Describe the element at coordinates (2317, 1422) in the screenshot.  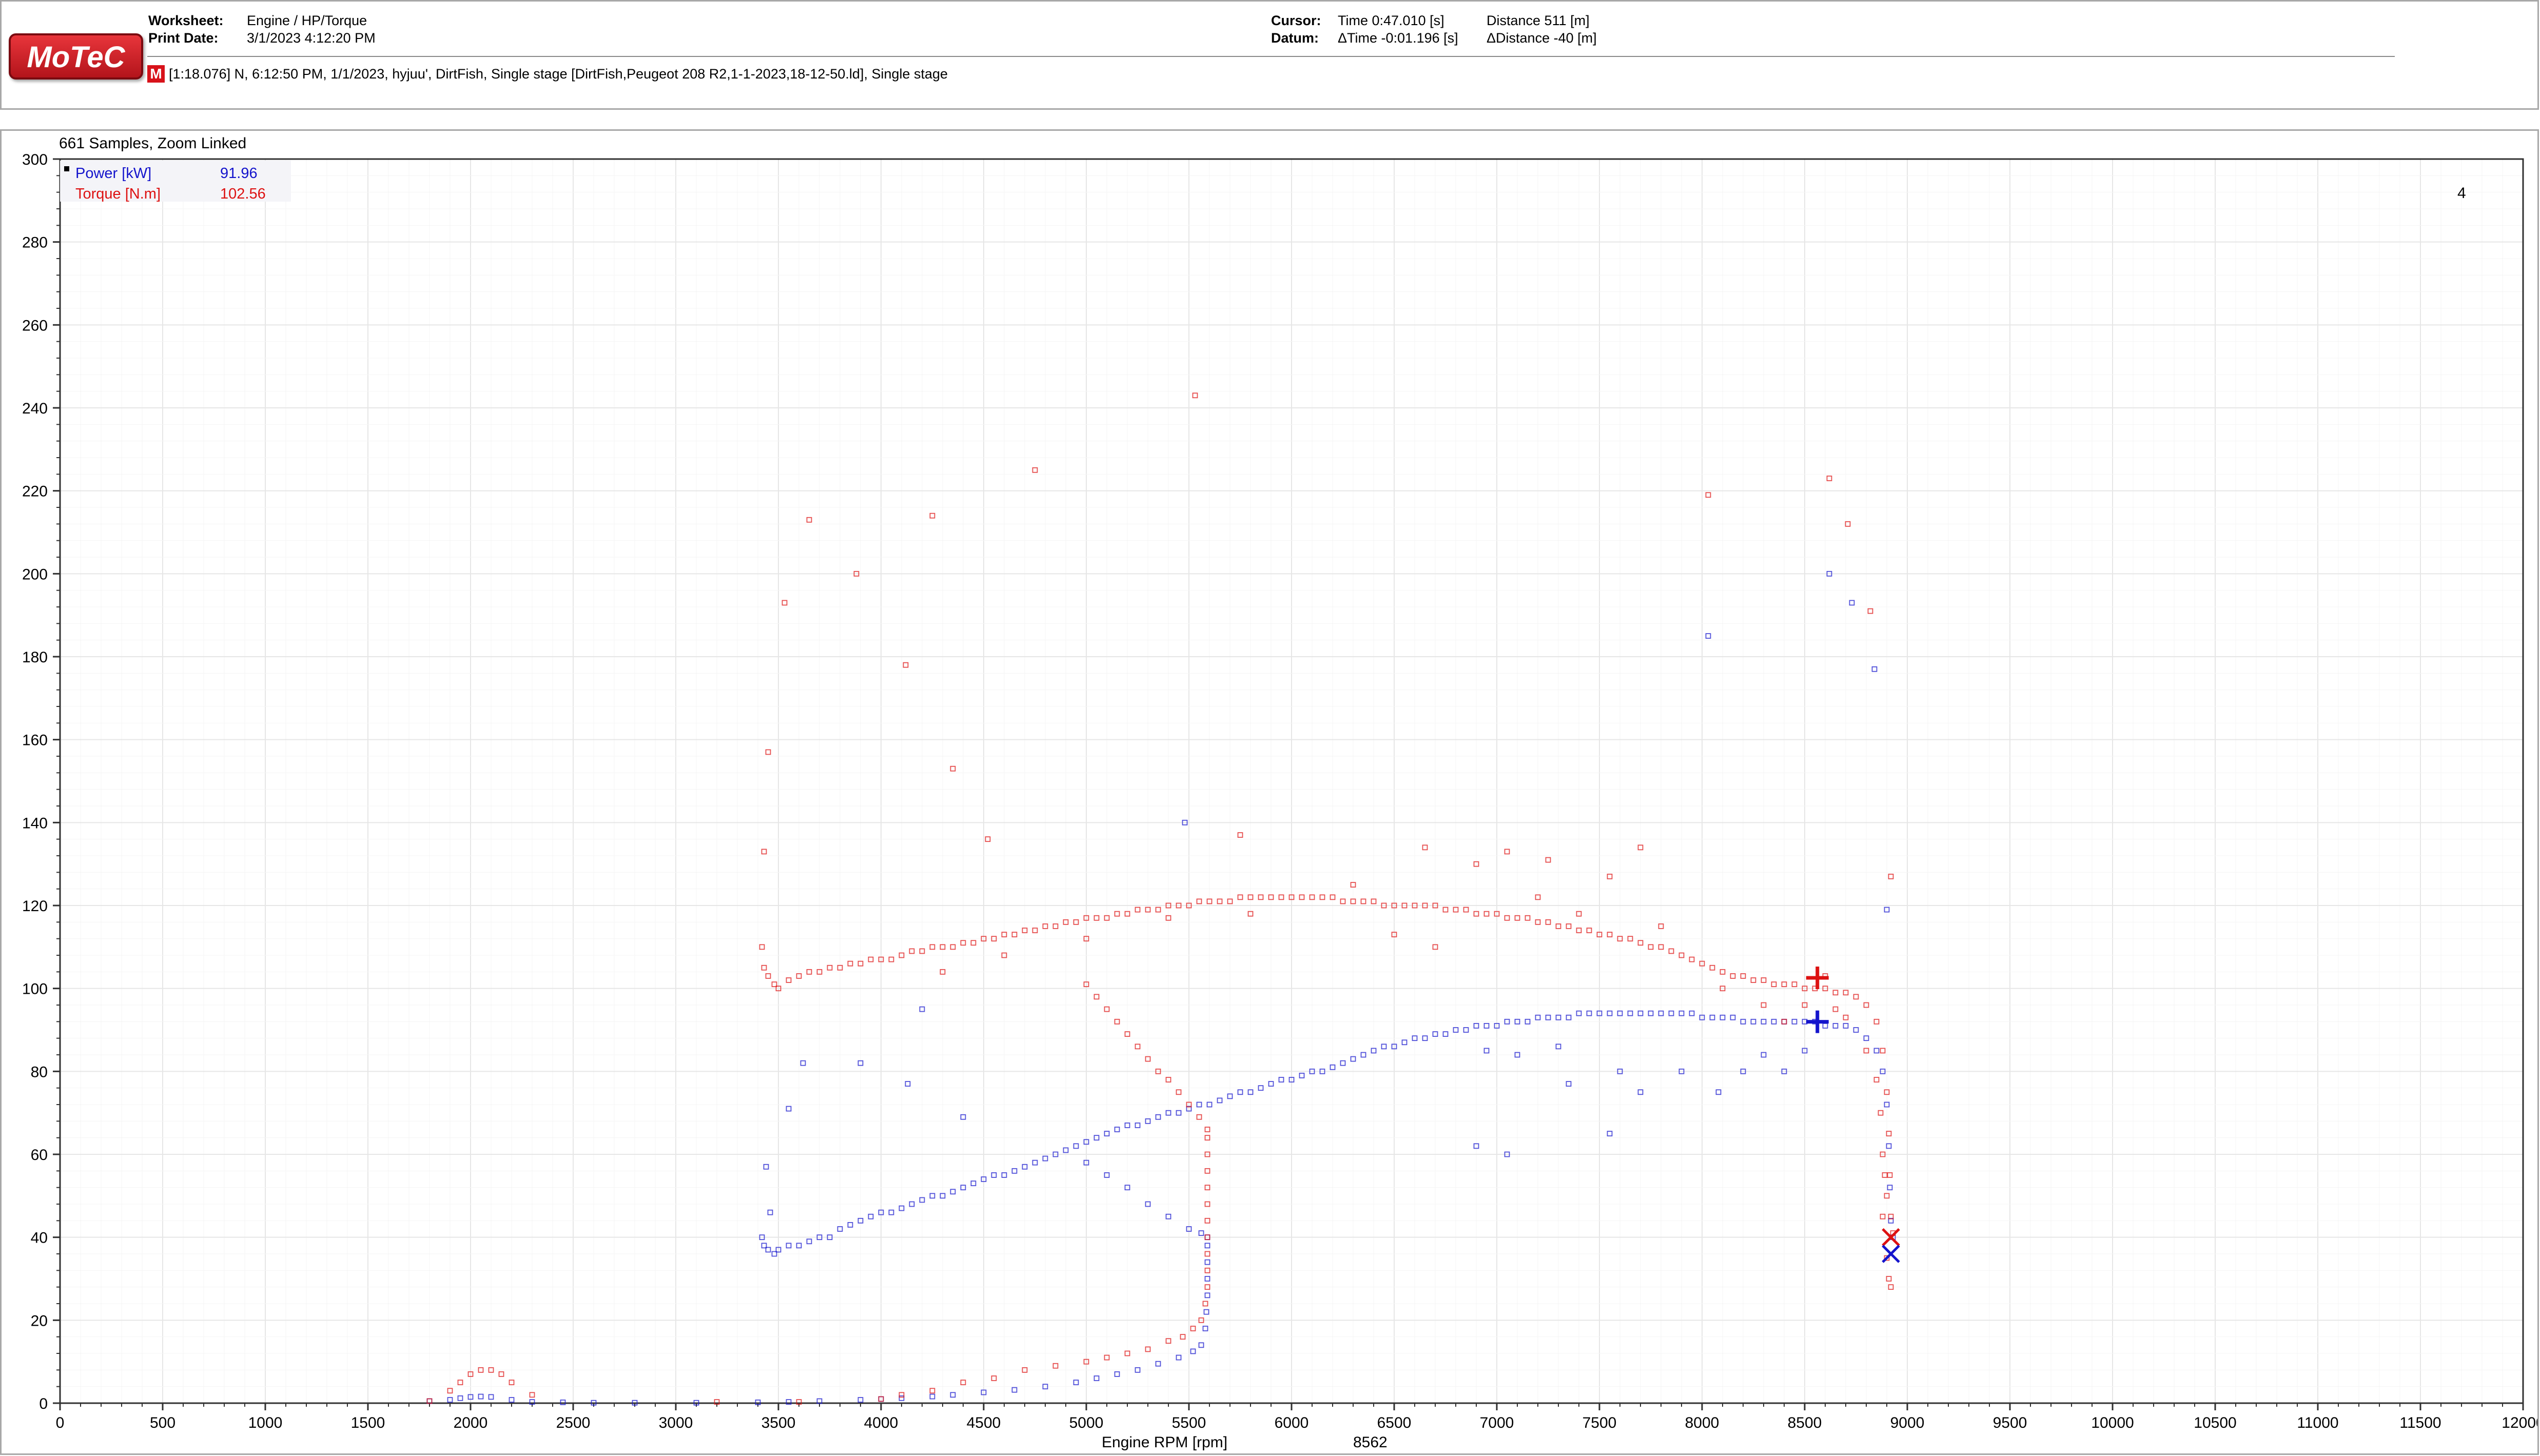
I see `x-tick-label: 11000` at that location.